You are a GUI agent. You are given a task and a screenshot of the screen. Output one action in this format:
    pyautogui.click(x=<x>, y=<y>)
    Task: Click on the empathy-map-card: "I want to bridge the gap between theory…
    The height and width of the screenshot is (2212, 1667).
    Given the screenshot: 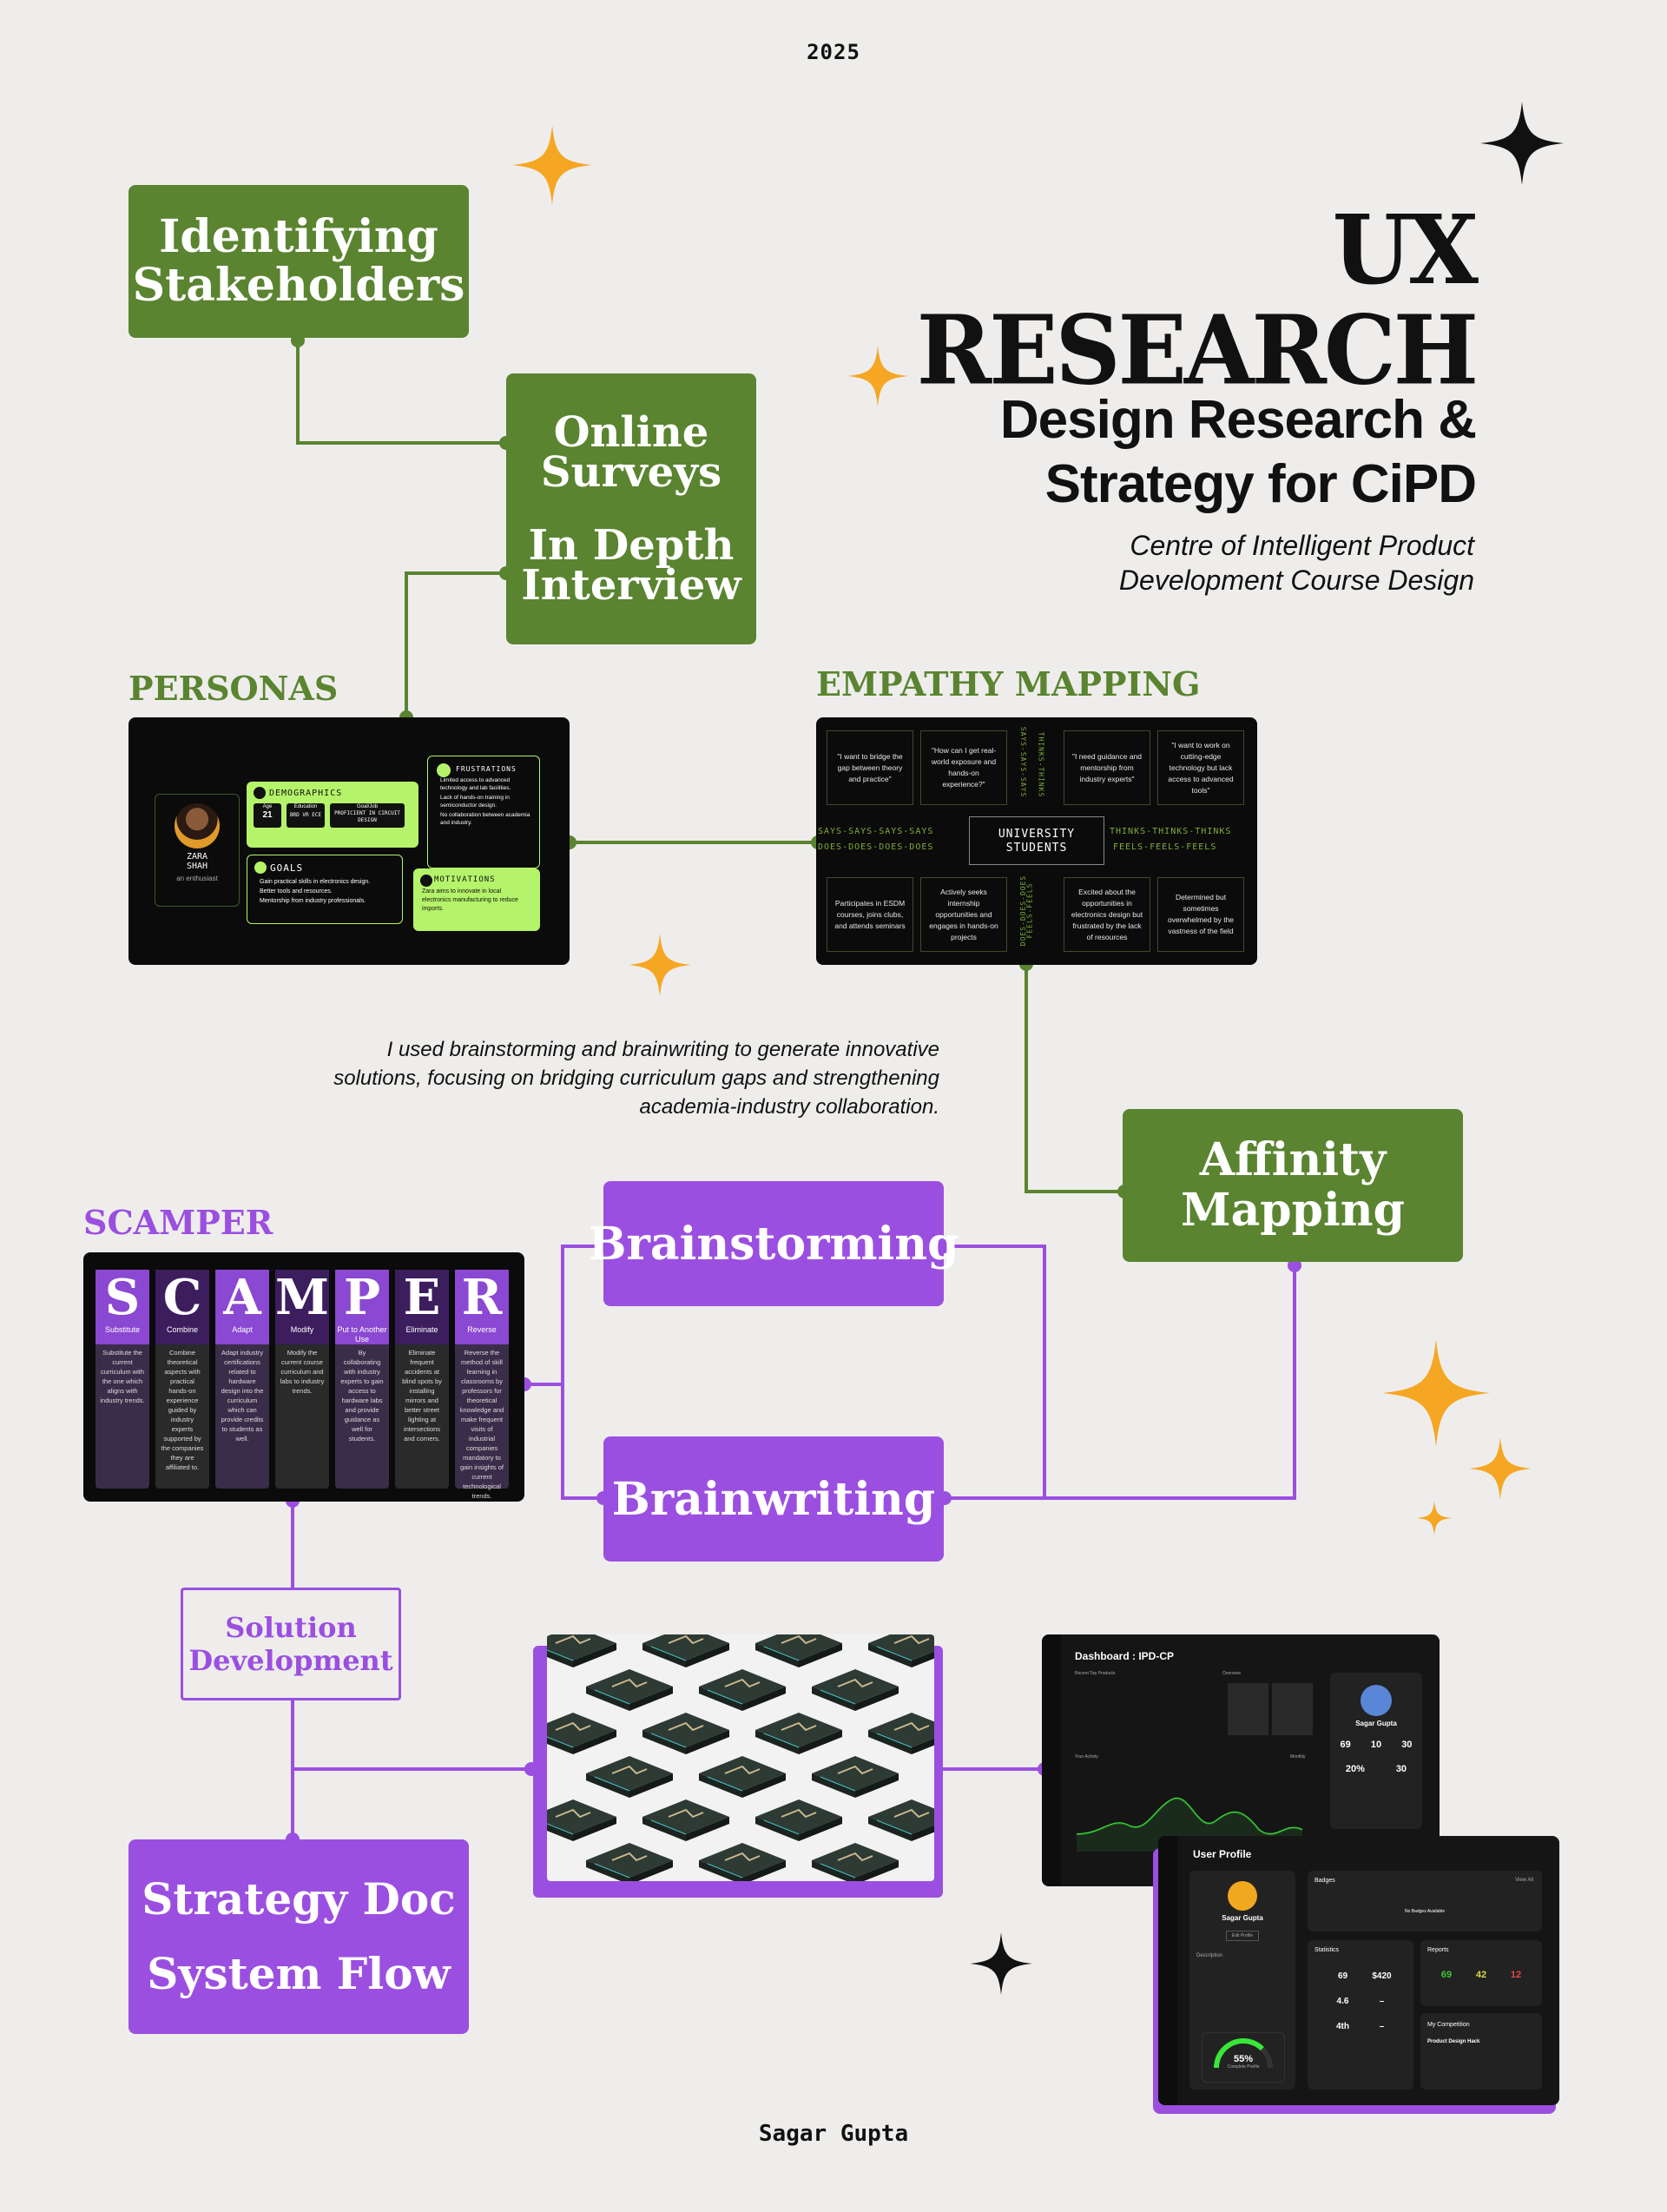 What is the action you would take?
    pyautogui.click(x=1036, y=841)
    